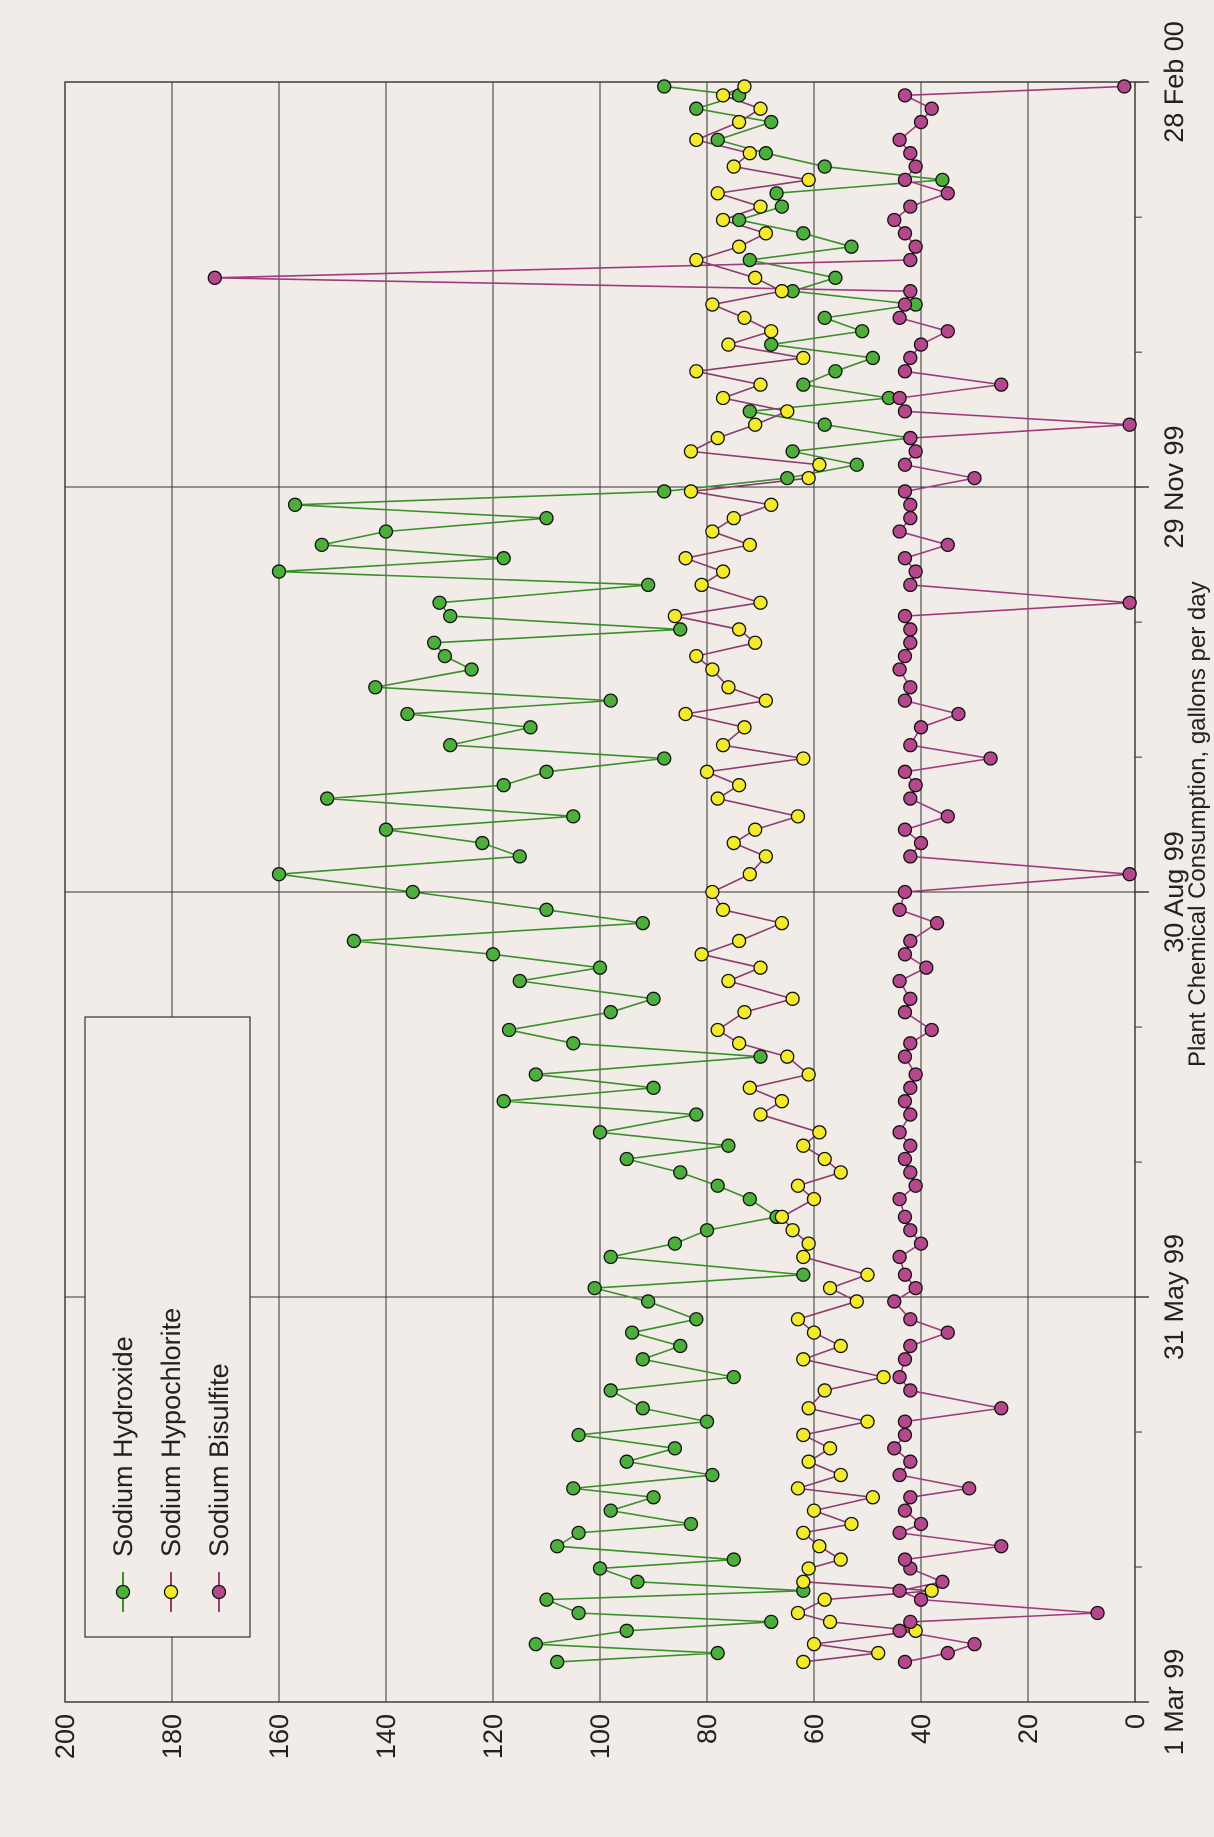 This screenshot has width=1214, height=1837. What do you see at coordinates (600, 1736) in the screenshot?
I see `y-tick-label: 100` at bounding box center [600, 1736].